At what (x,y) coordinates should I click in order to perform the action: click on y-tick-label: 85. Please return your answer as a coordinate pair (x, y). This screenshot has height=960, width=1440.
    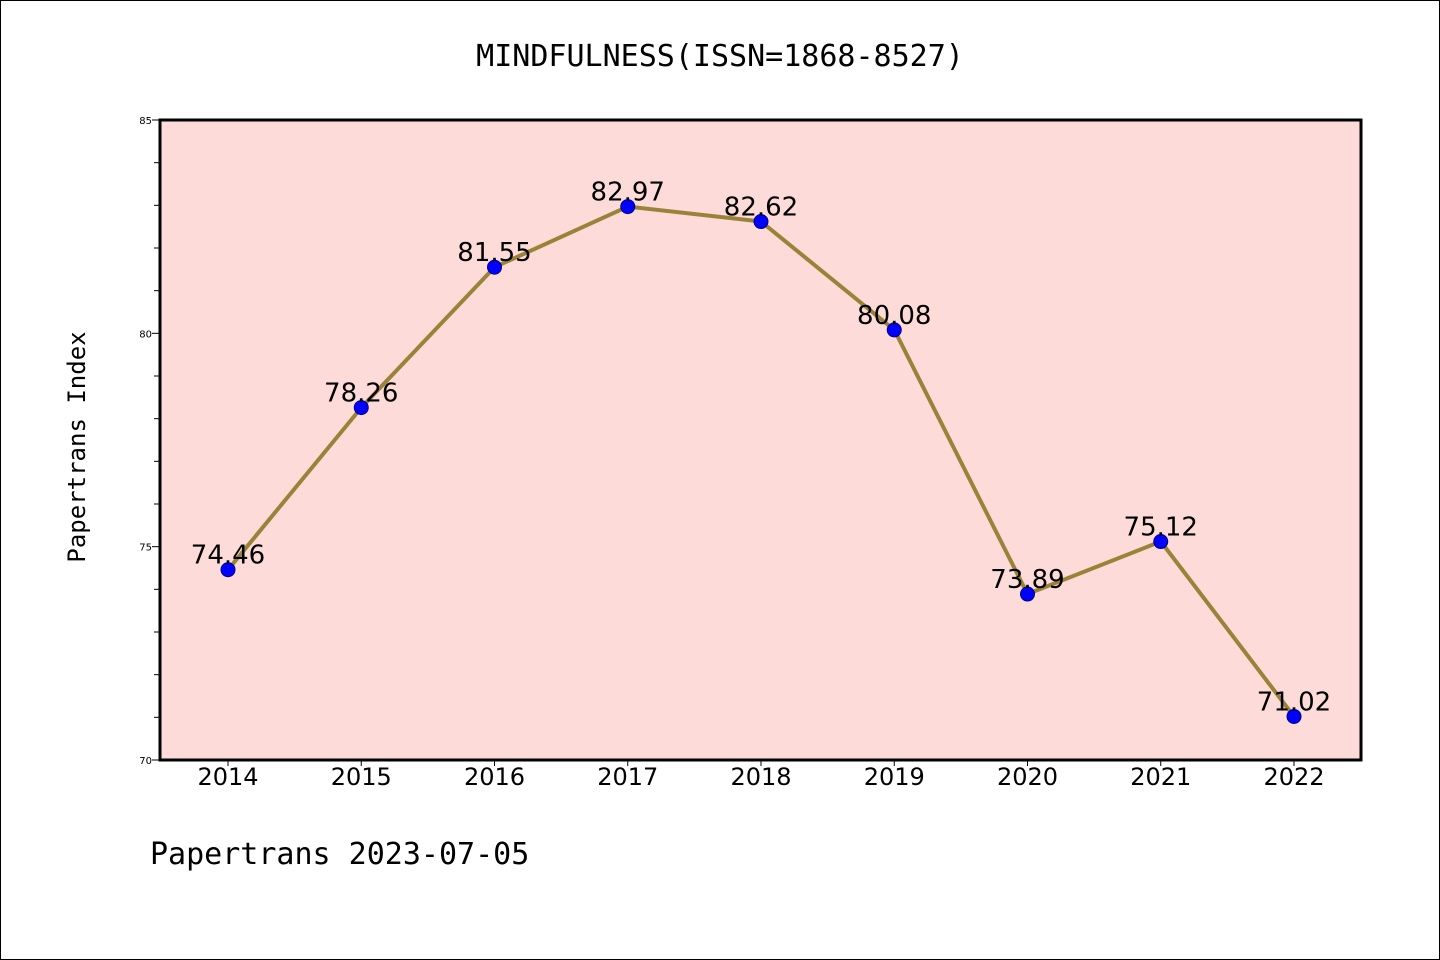
    Looking at the image, I should click on (145, 121).